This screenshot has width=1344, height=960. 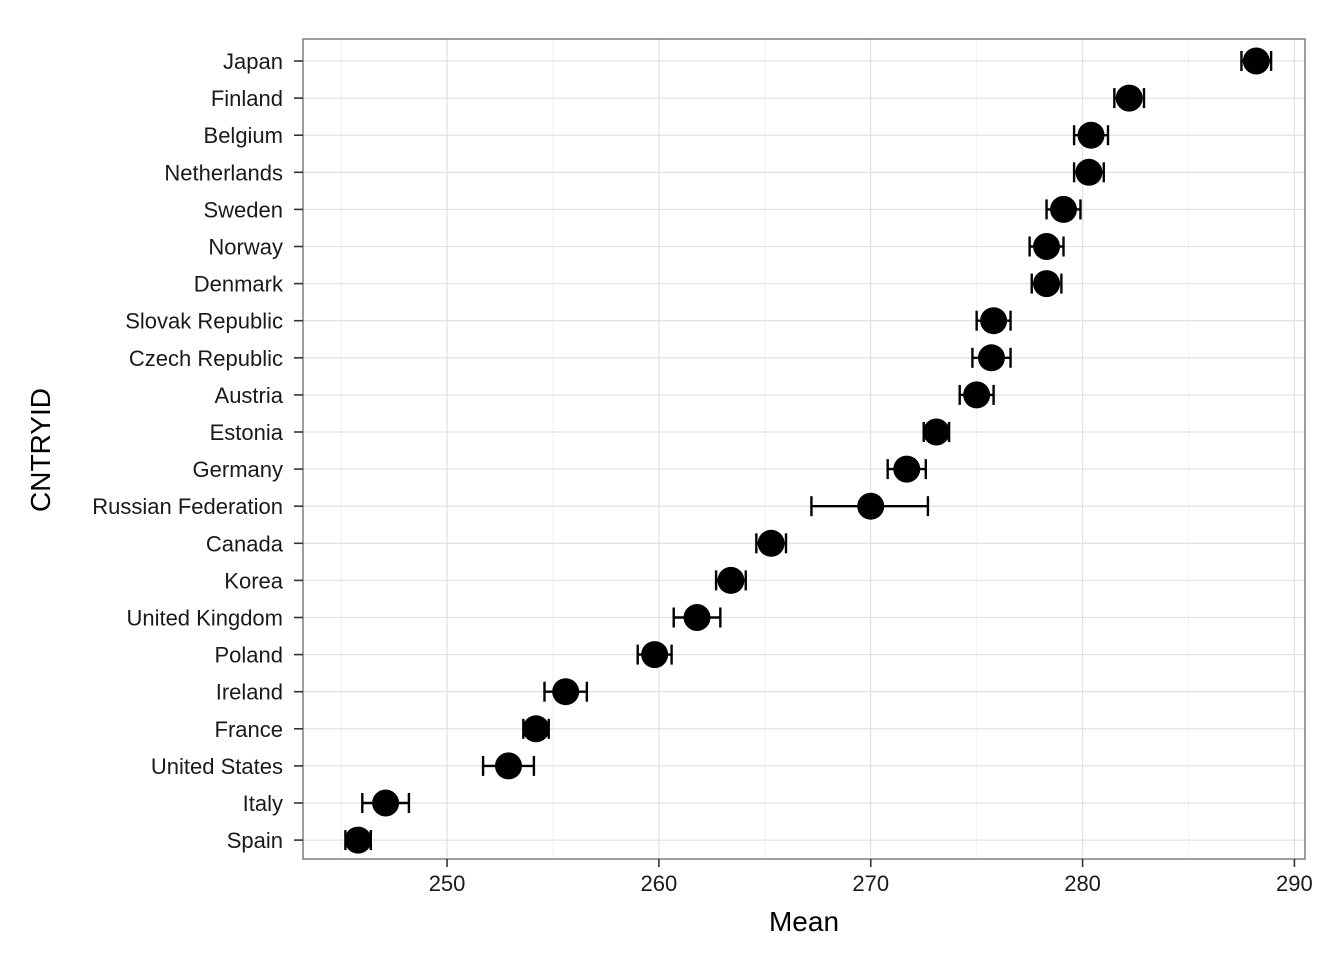 What do you see at coordinates (1294, 883) in the screenshot?
I see `x-tick-label: 290` at bounding box center [1294, 883].